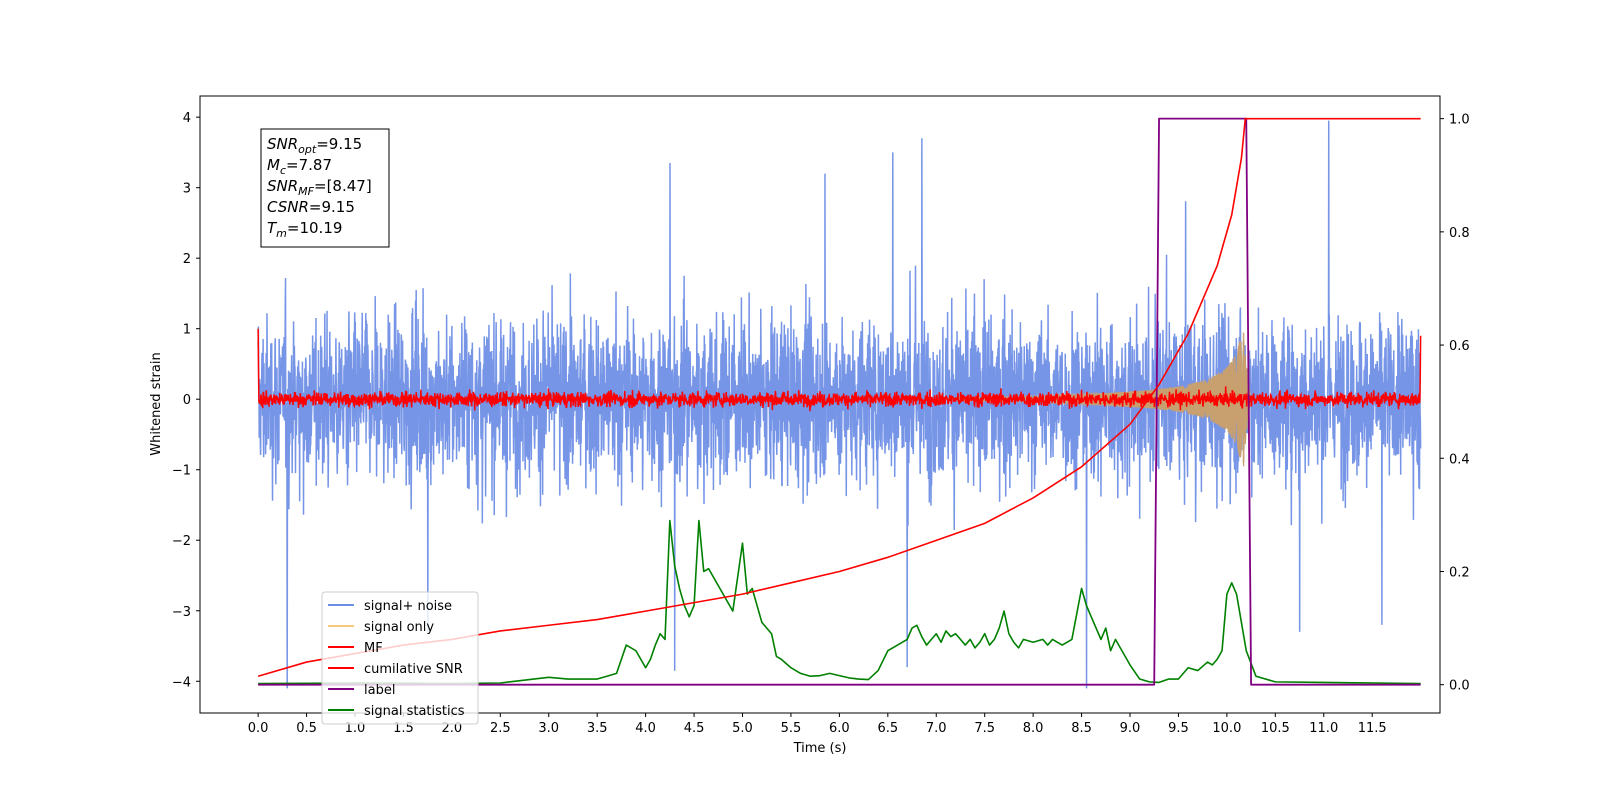 The height and width of the screenshot is (800, 1600). Describe the element at coordinates (1226, 728) in the screenshot. I see `x-tick-label: 10.0` at that location.